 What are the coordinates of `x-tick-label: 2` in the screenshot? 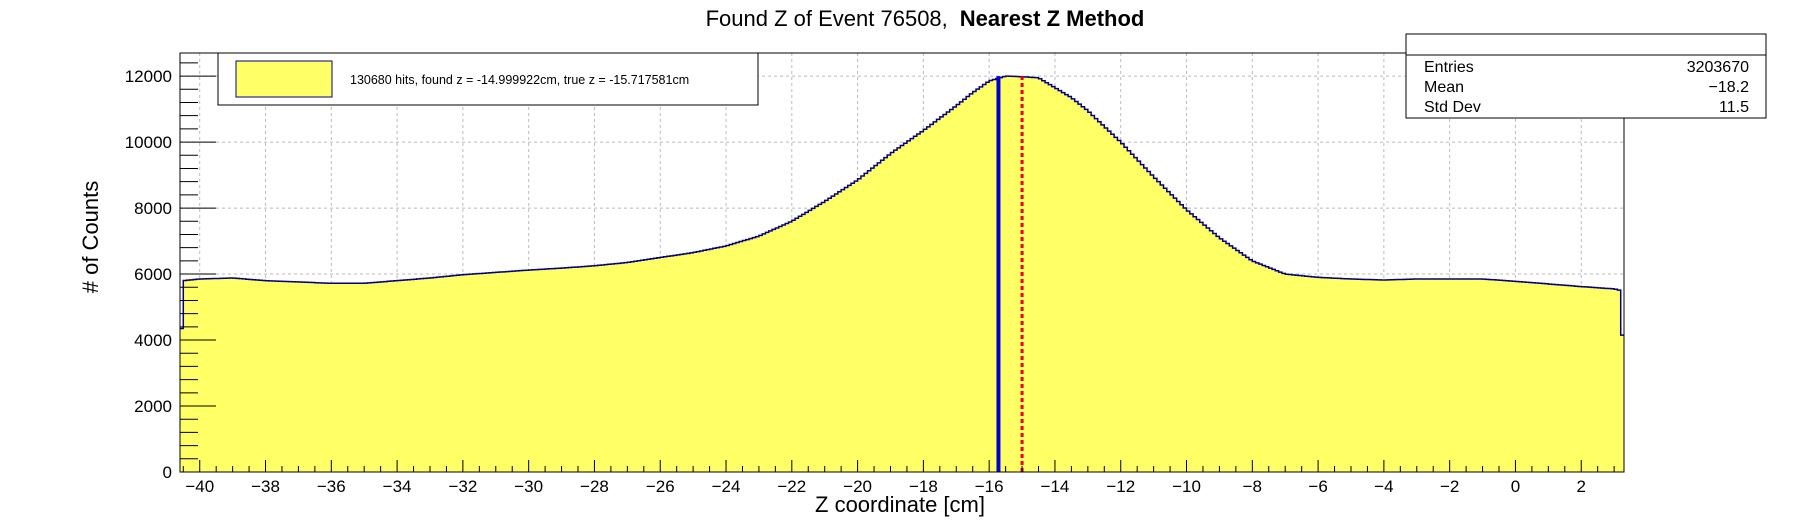 It's located at (1581, 486).